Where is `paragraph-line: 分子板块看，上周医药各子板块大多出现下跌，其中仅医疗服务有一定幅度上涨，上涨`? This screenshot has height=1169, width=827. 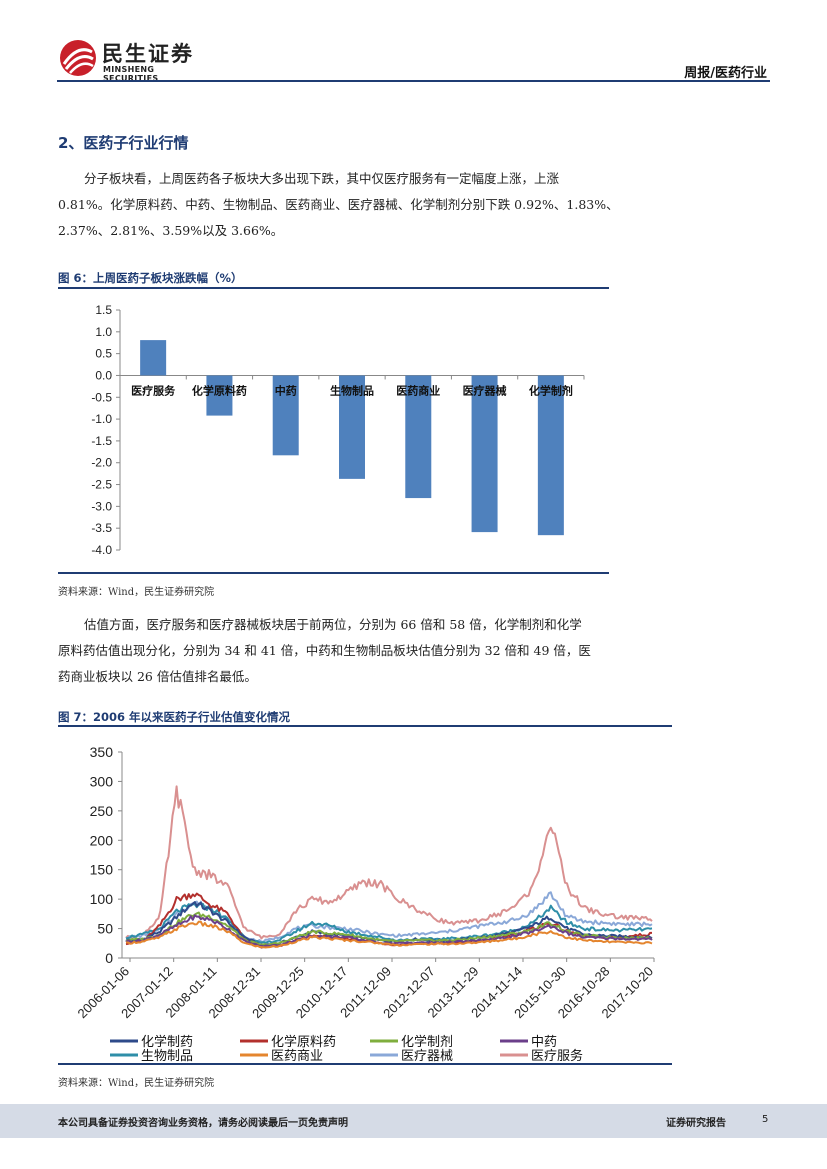
paragraph-line: 分子板块看，上周医药各子板块大多出现下跌，其中仅医疗服务有一定幅度上涨，上涨 is located at coordinates (322, 178).